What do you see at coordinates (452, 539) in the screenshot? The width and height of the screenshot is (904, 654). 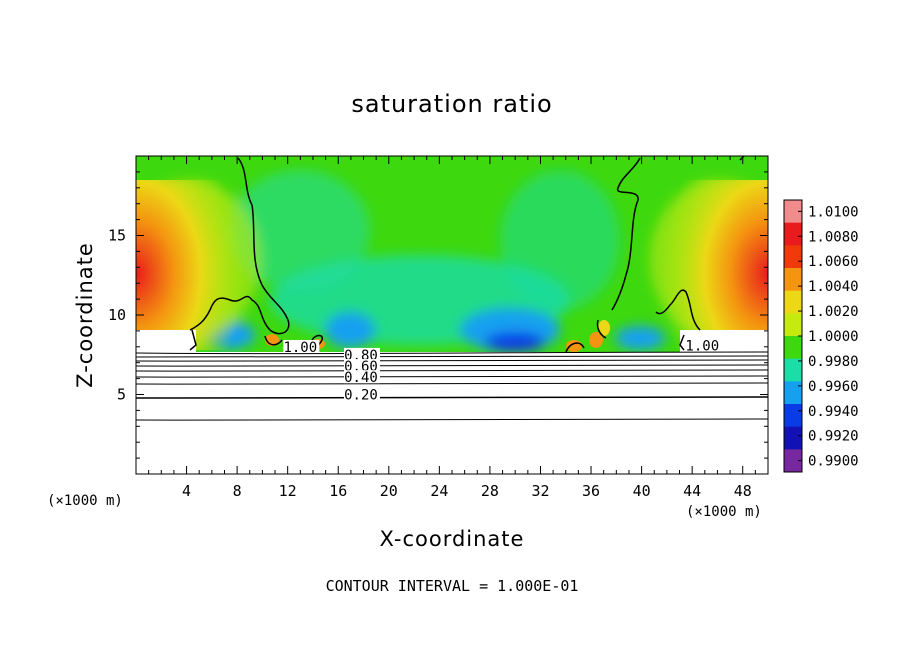 I see `x-axis-title: X-coordinate` at bounding box center [452, 539].